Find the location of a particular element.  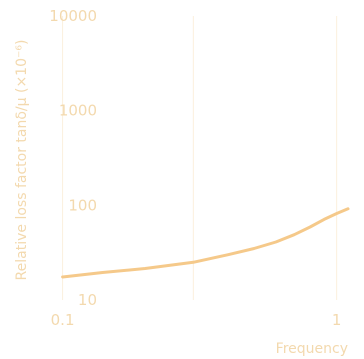

x-axis-title: Frequency is located at coordinates (312, 349).